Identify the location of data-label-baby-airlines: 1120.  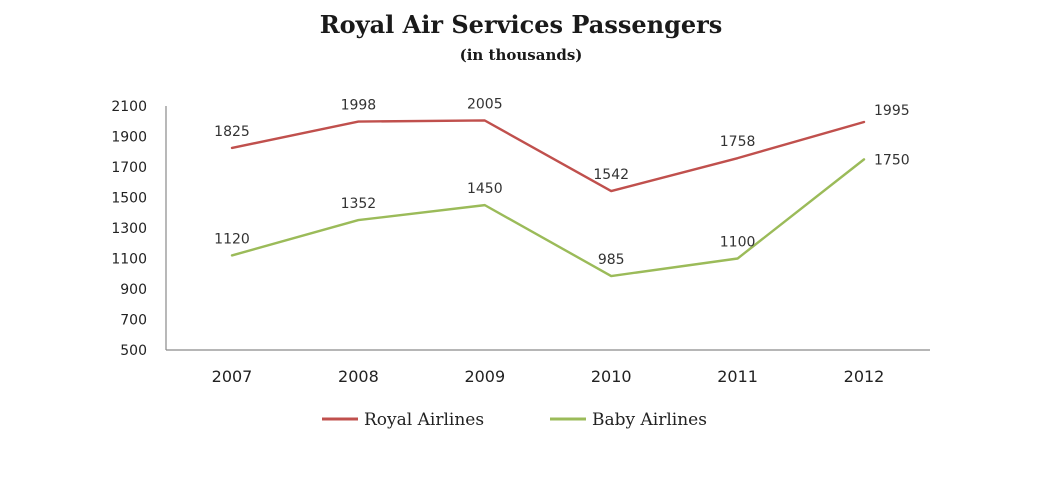
(232, 239).